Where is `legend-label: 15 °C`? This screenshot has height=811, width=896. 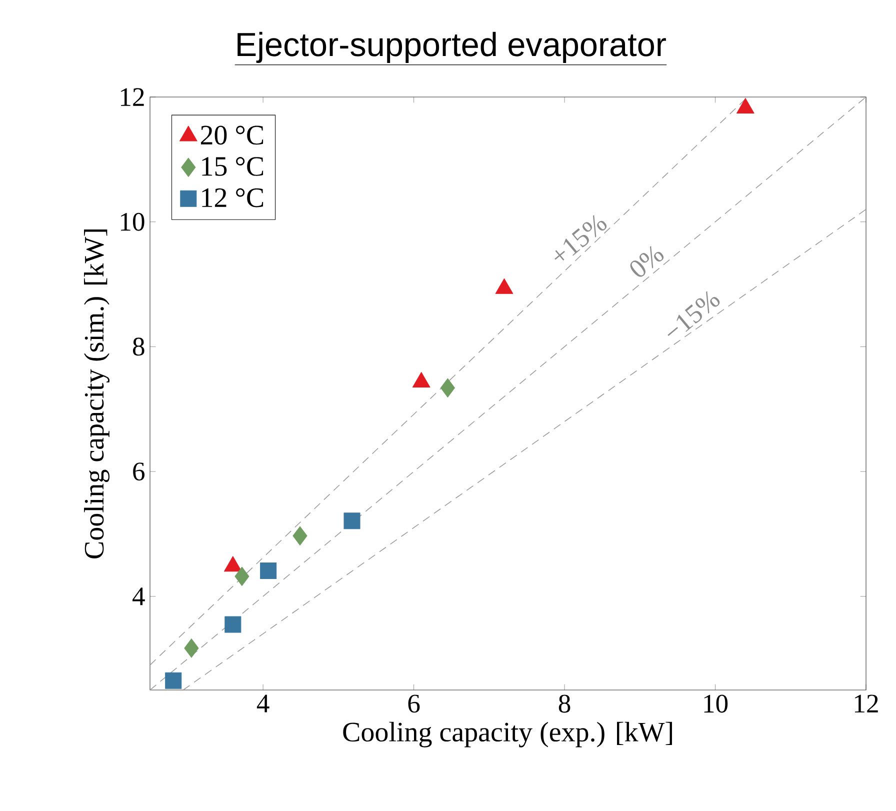 legend-label: 15 °C is located at coordinates (233, 166).